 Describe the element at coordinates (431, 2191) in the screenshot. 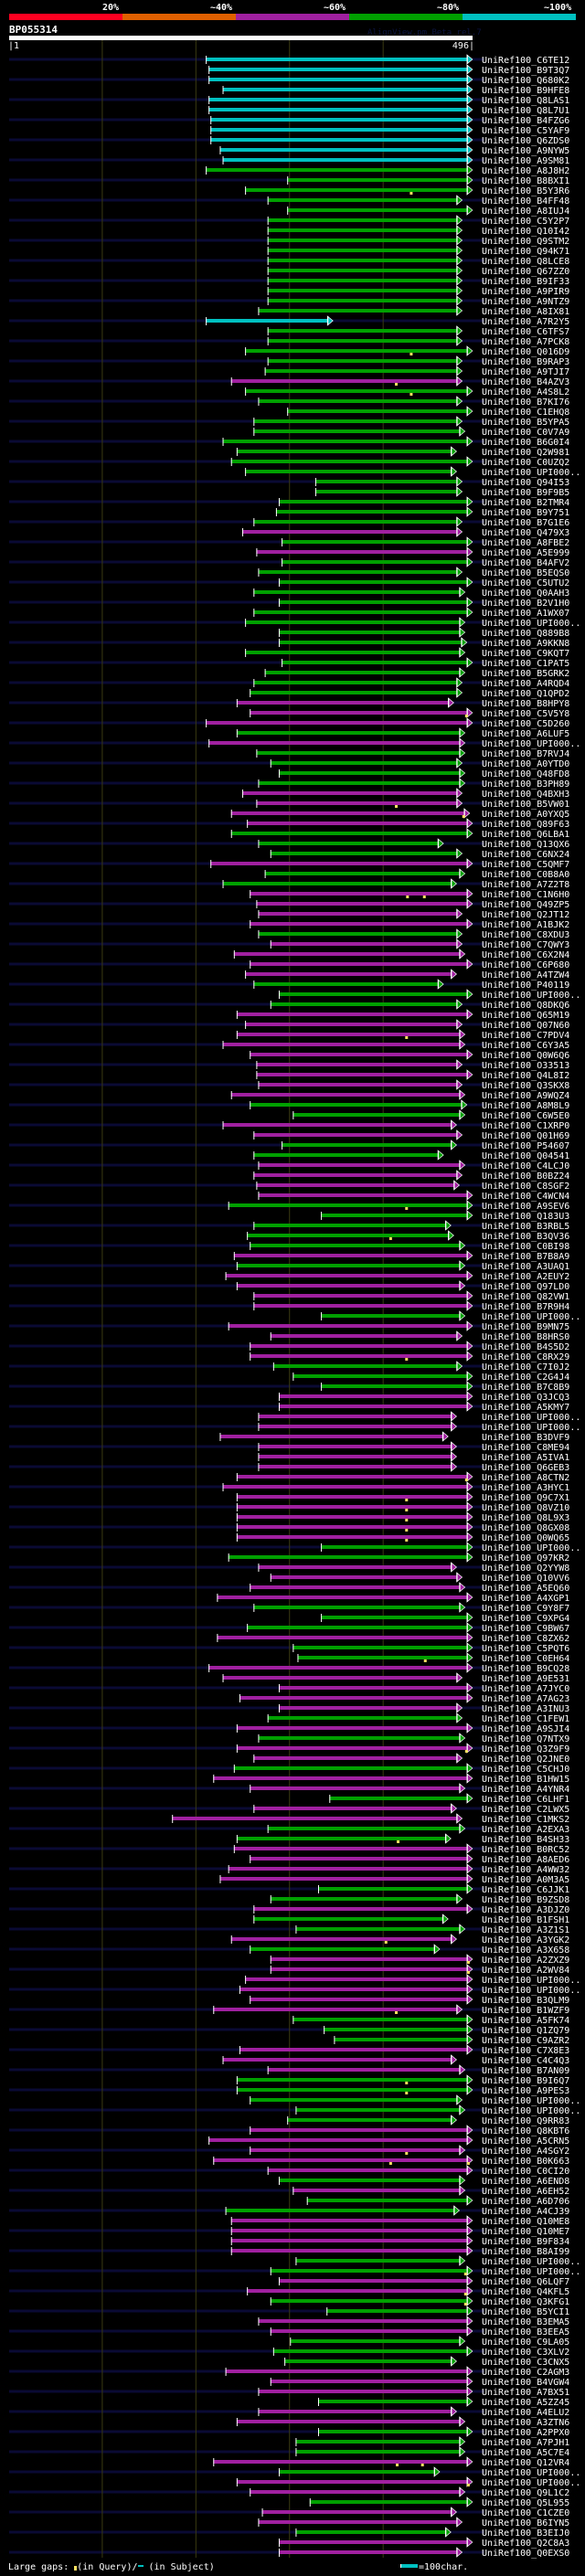

I see `hit-row: UniRef100_A6EH52` at that location.